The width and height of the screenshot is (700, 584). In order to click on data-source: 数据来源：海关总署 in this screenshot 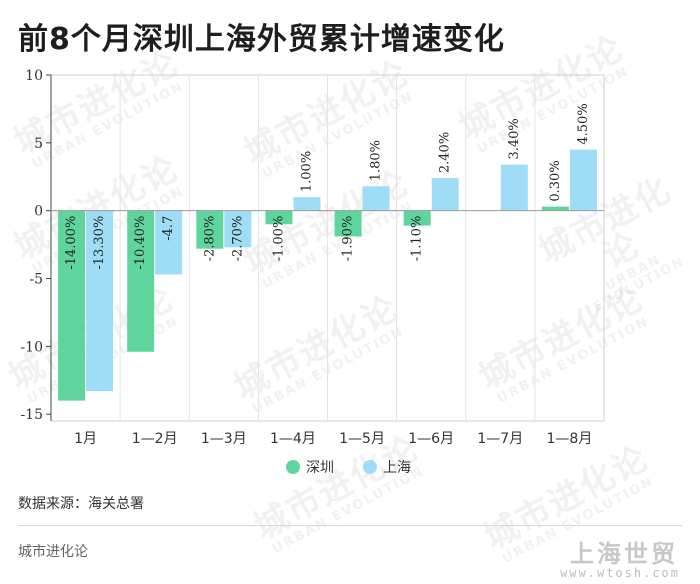, I will do `click(81, 504)`.